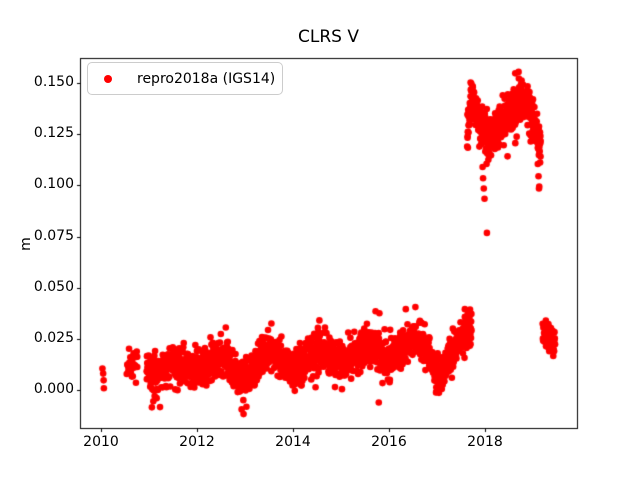  I want to click on y-tick-label: 0.000, so click(53, 388).